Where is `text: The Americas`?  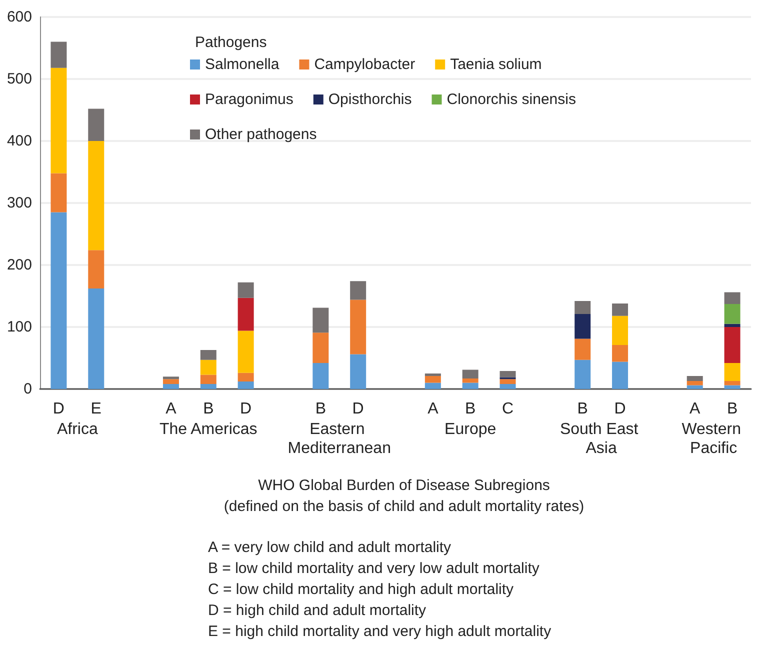 text: The Americas is located at coordinates (208, 429).